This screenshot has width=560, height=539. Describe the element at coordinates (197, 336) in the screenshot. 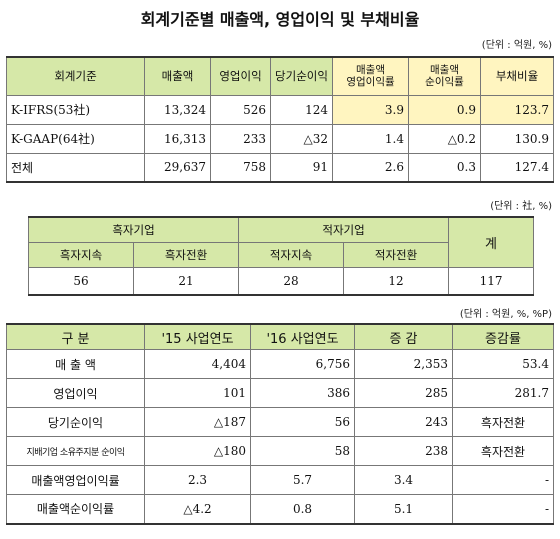

I see `header-fy2015: '15 사업연도` at that location.